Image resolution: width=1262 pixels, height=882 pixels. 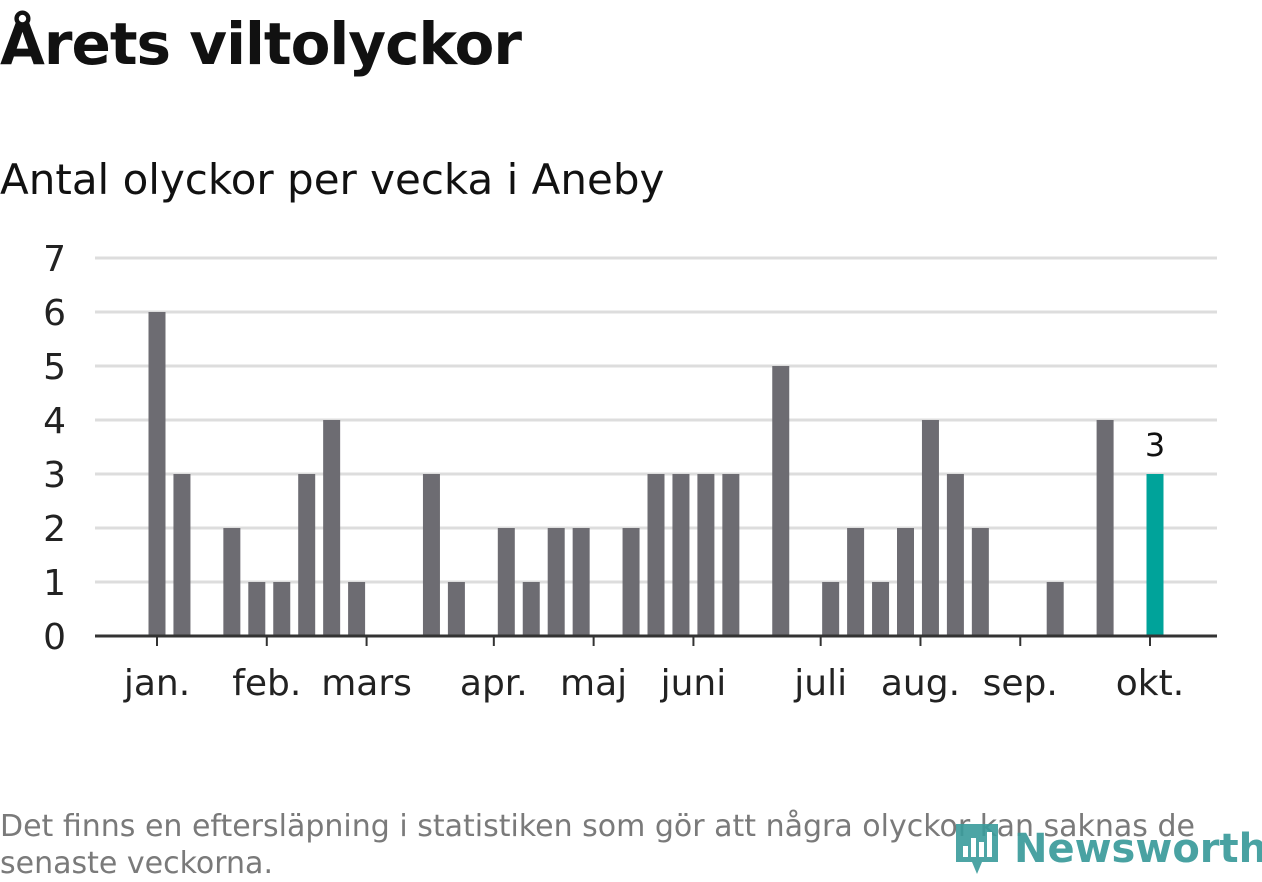 I want to click on x-tick-label-sep: sep., so click(x=1020, y=683).